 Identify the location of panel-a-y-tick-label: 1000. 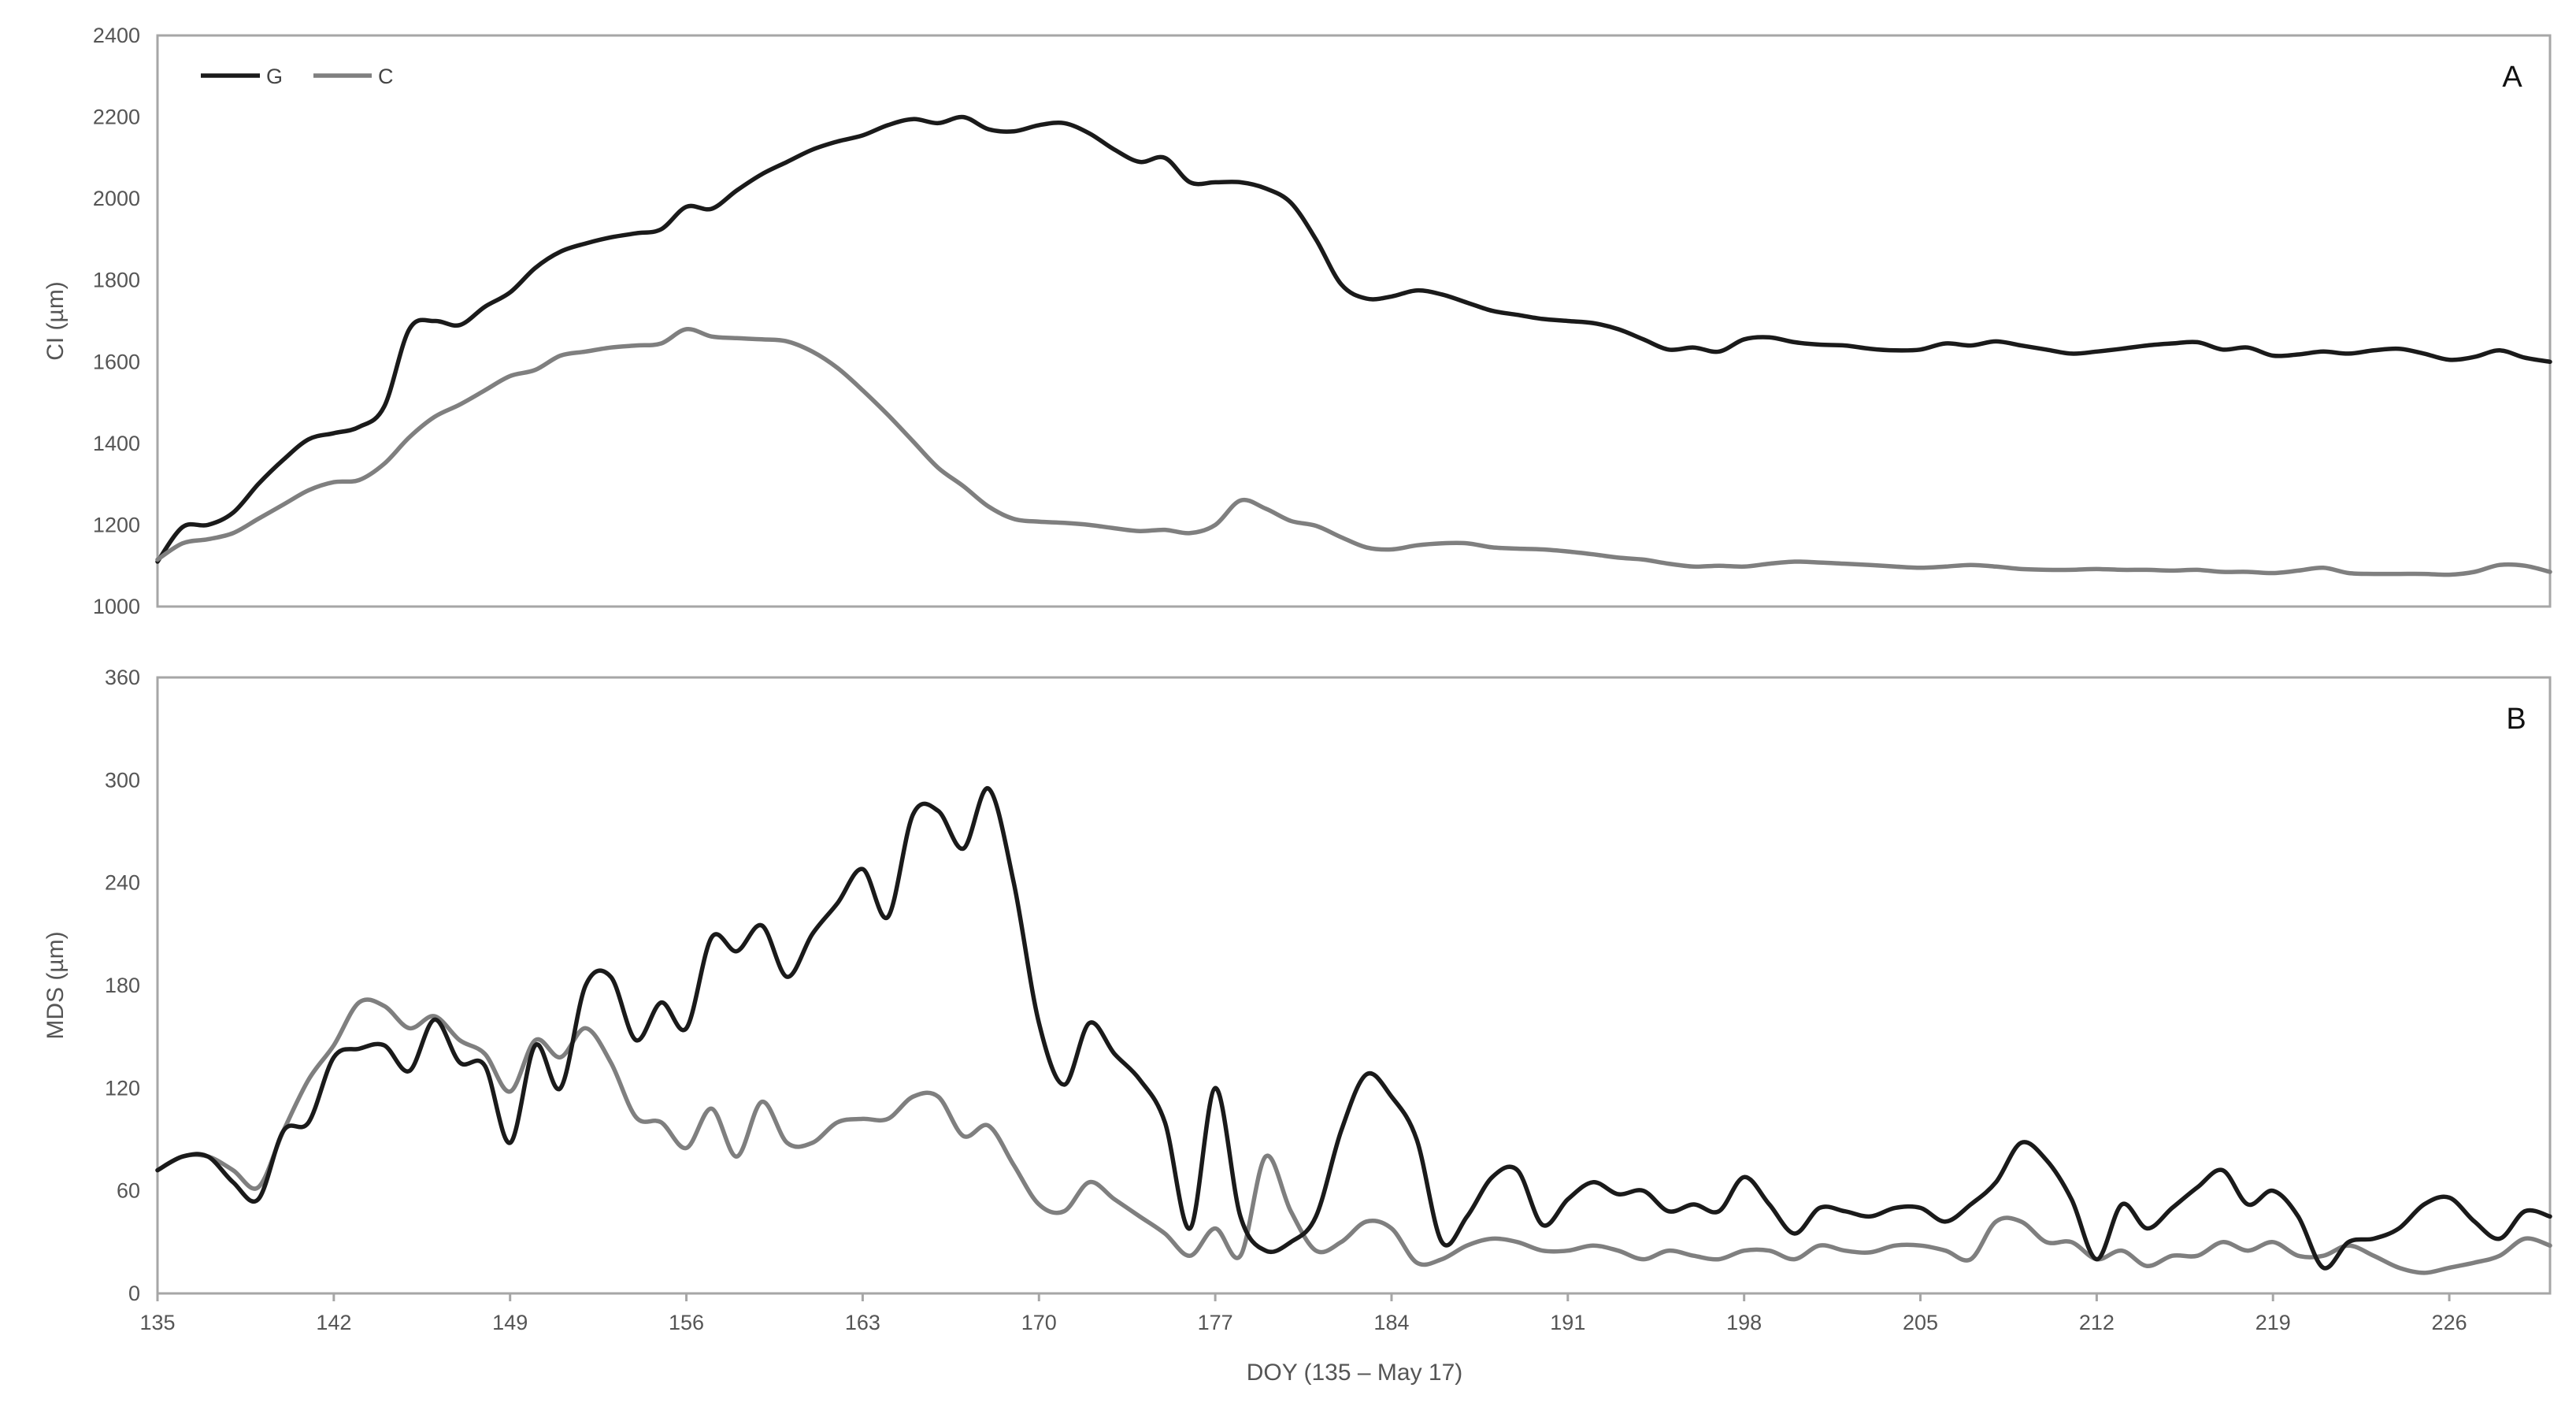
(116, 606).